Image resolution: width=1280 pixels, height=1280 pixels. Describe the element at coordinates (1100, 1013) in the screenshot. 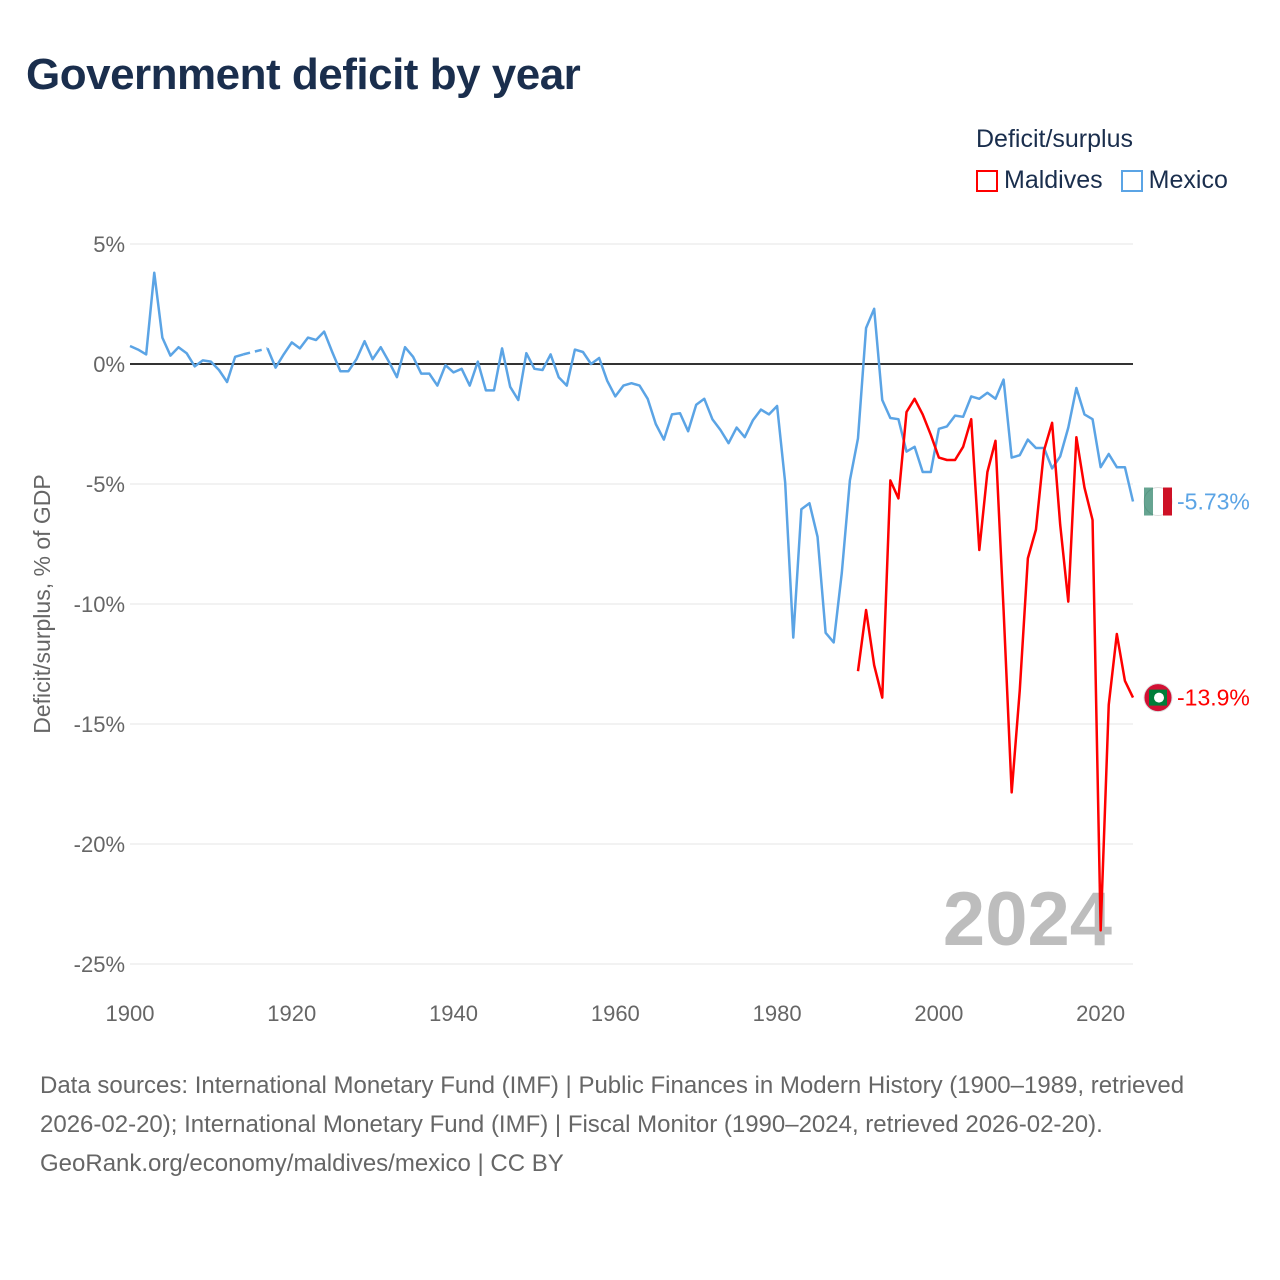

I see `x-tick-label: 2020` at that location.